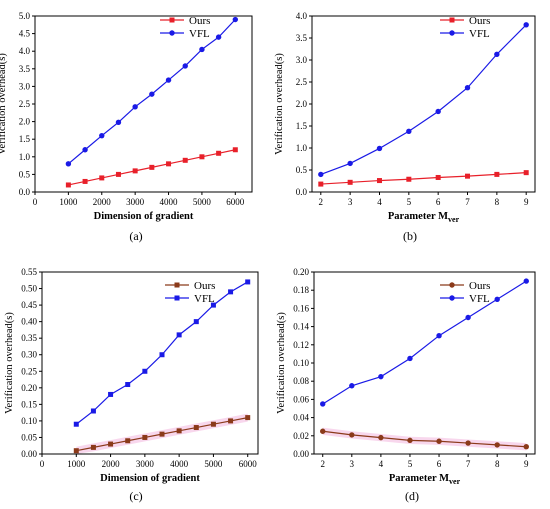  What do you see at coordinates (423, 99) in the screenshot?
I see `series-line-vfl` at bounding box center [423, 99].